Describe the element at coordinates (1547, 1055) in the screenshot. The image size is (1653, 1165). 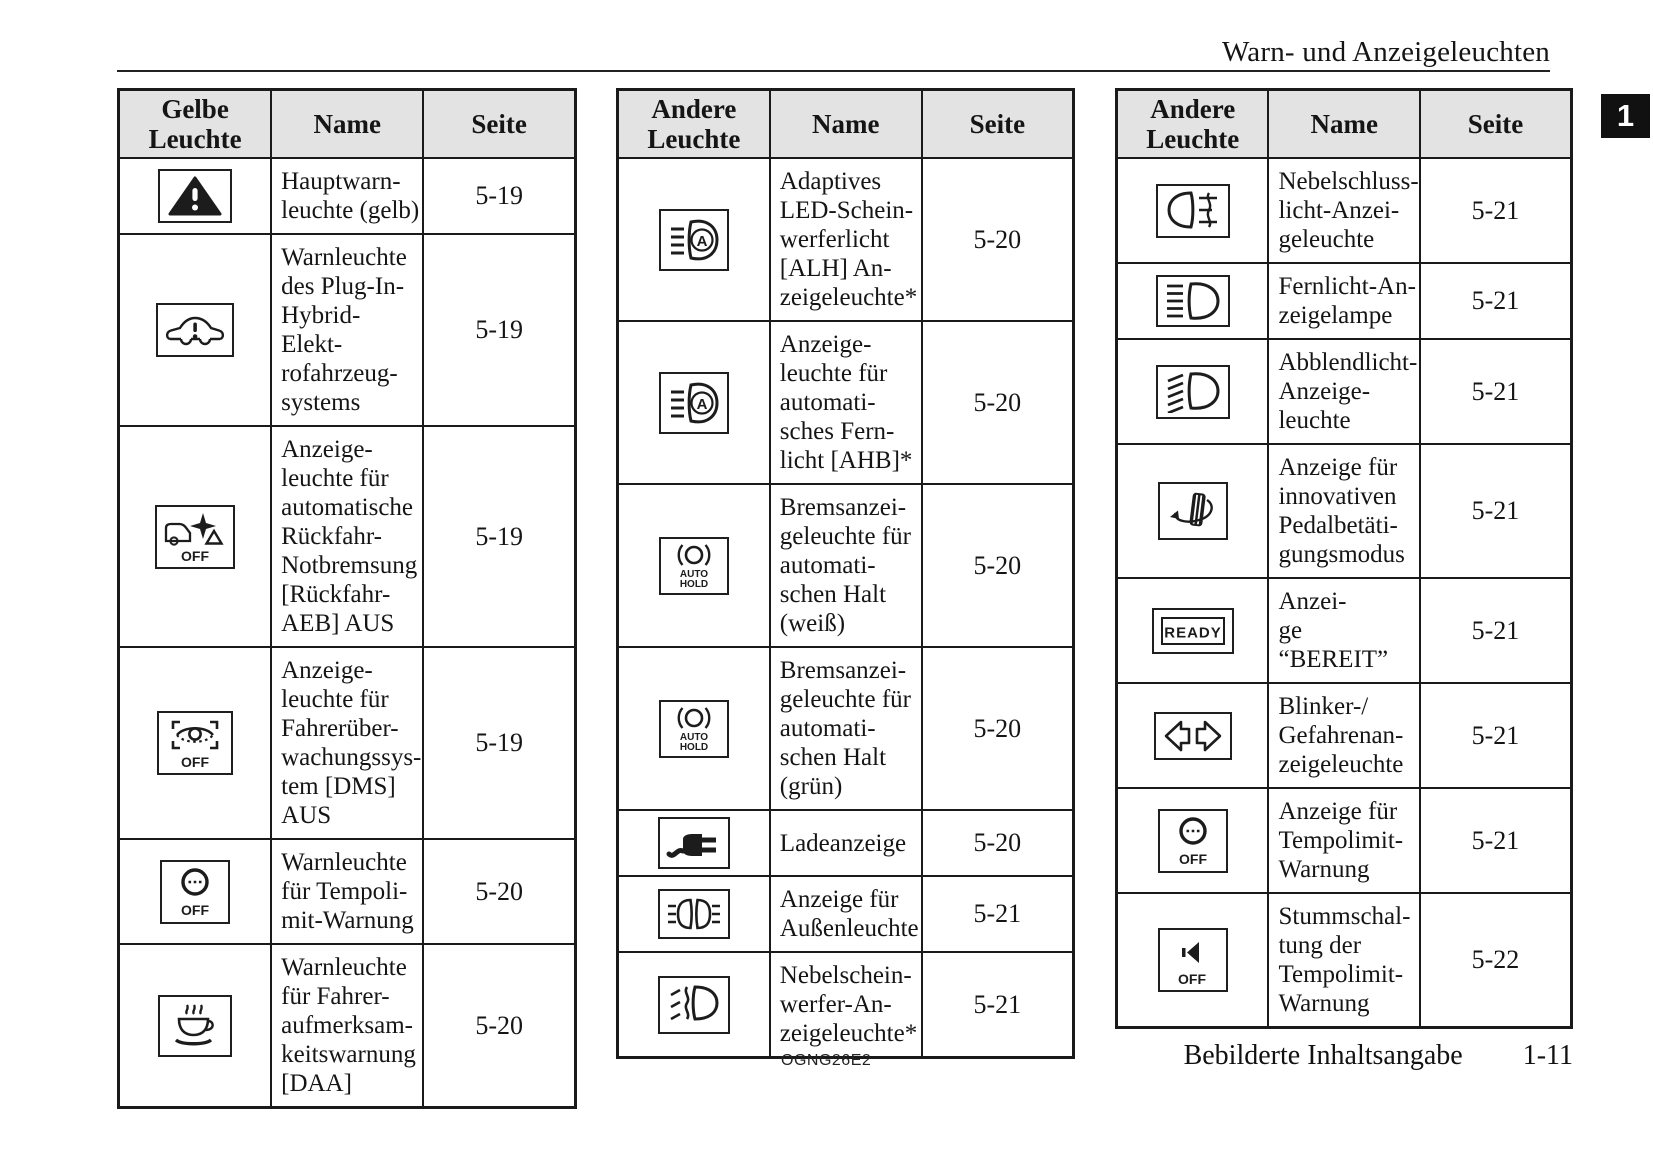
I see `footer-page-number: 1-11` at that location.